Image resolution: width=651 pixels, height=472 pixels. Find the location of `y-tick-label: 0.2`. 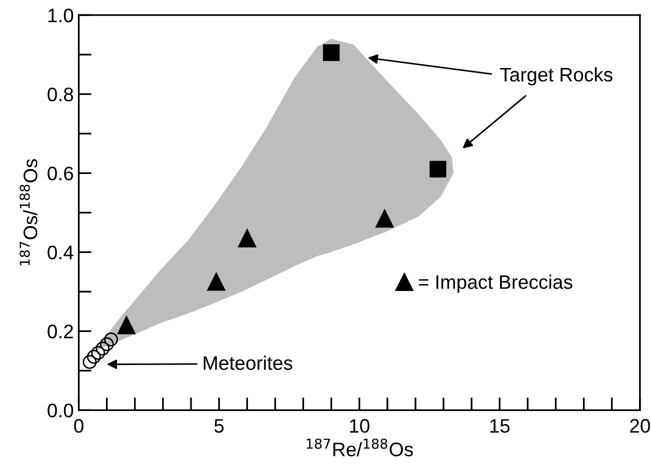

y-tick-label: 0.2 is located at coordinates (60, 331).